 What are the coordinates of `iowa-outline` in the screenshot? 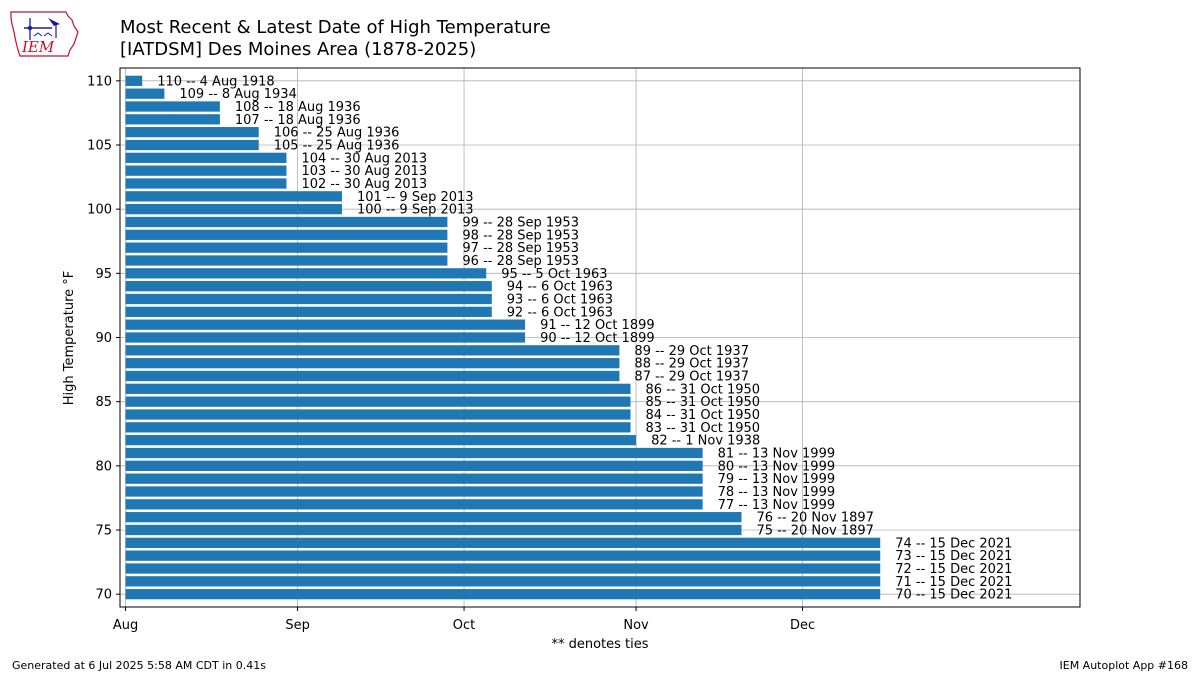 It's located at (44, 34).